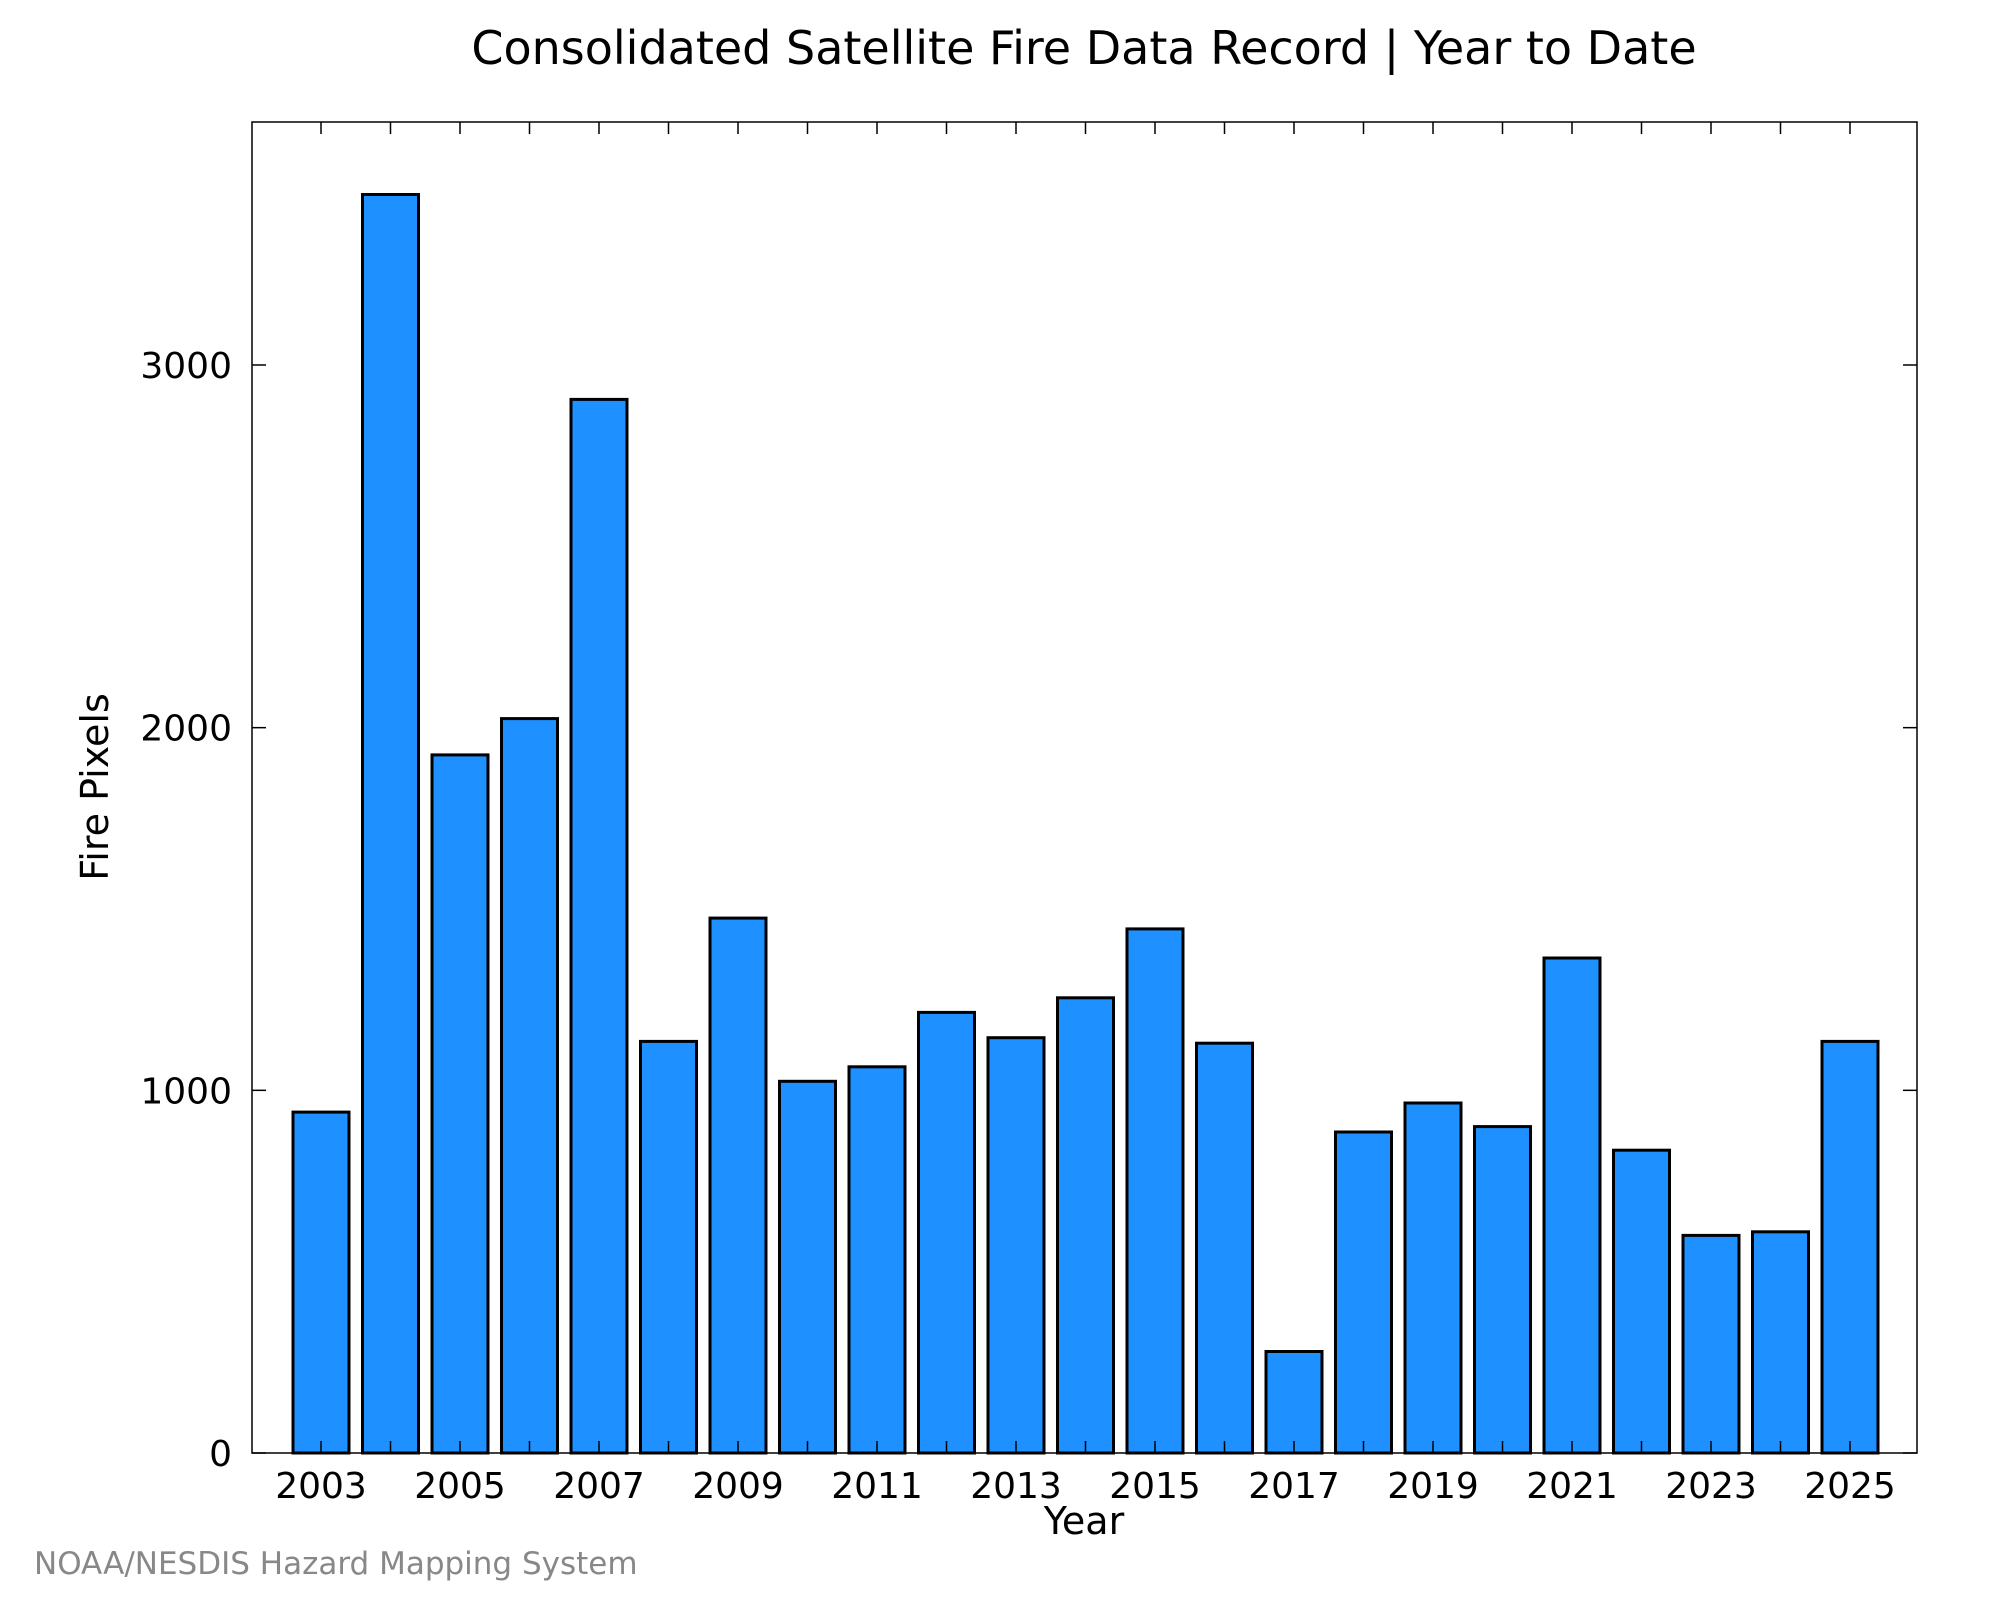 The image size is (2000, 1604). Describe the element at coordinates (877, 1260) in the screenshot. I see `bar-2011` at that location.